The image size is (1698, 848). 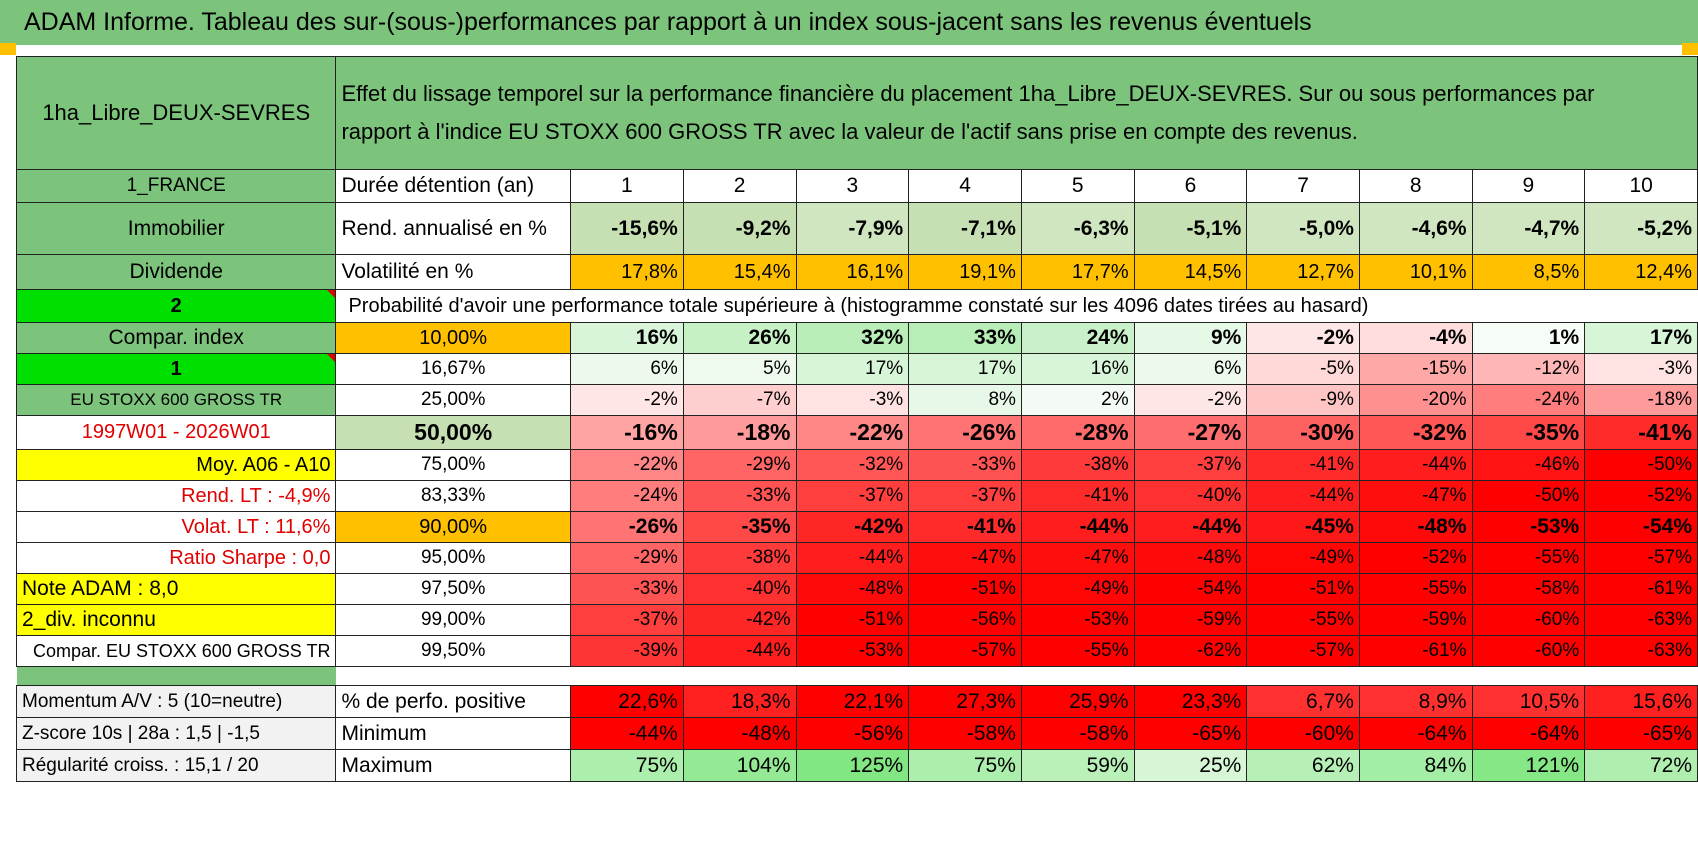 What do you see at coordinates (176, 651) in the screenshot?
I see `compar-full-label: Compar. EU STOXX 600 GROSS TR` at bounding box center [176, 651].